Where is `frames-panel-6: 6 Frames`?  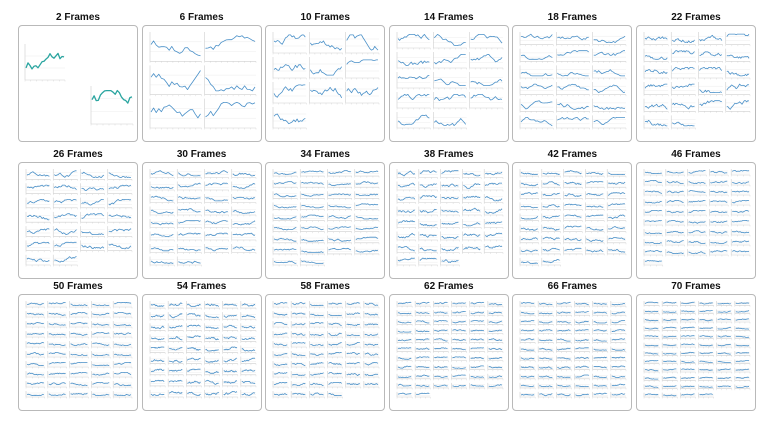 frames-panel-6: 6 Frames is located at coordinates (201, 76).